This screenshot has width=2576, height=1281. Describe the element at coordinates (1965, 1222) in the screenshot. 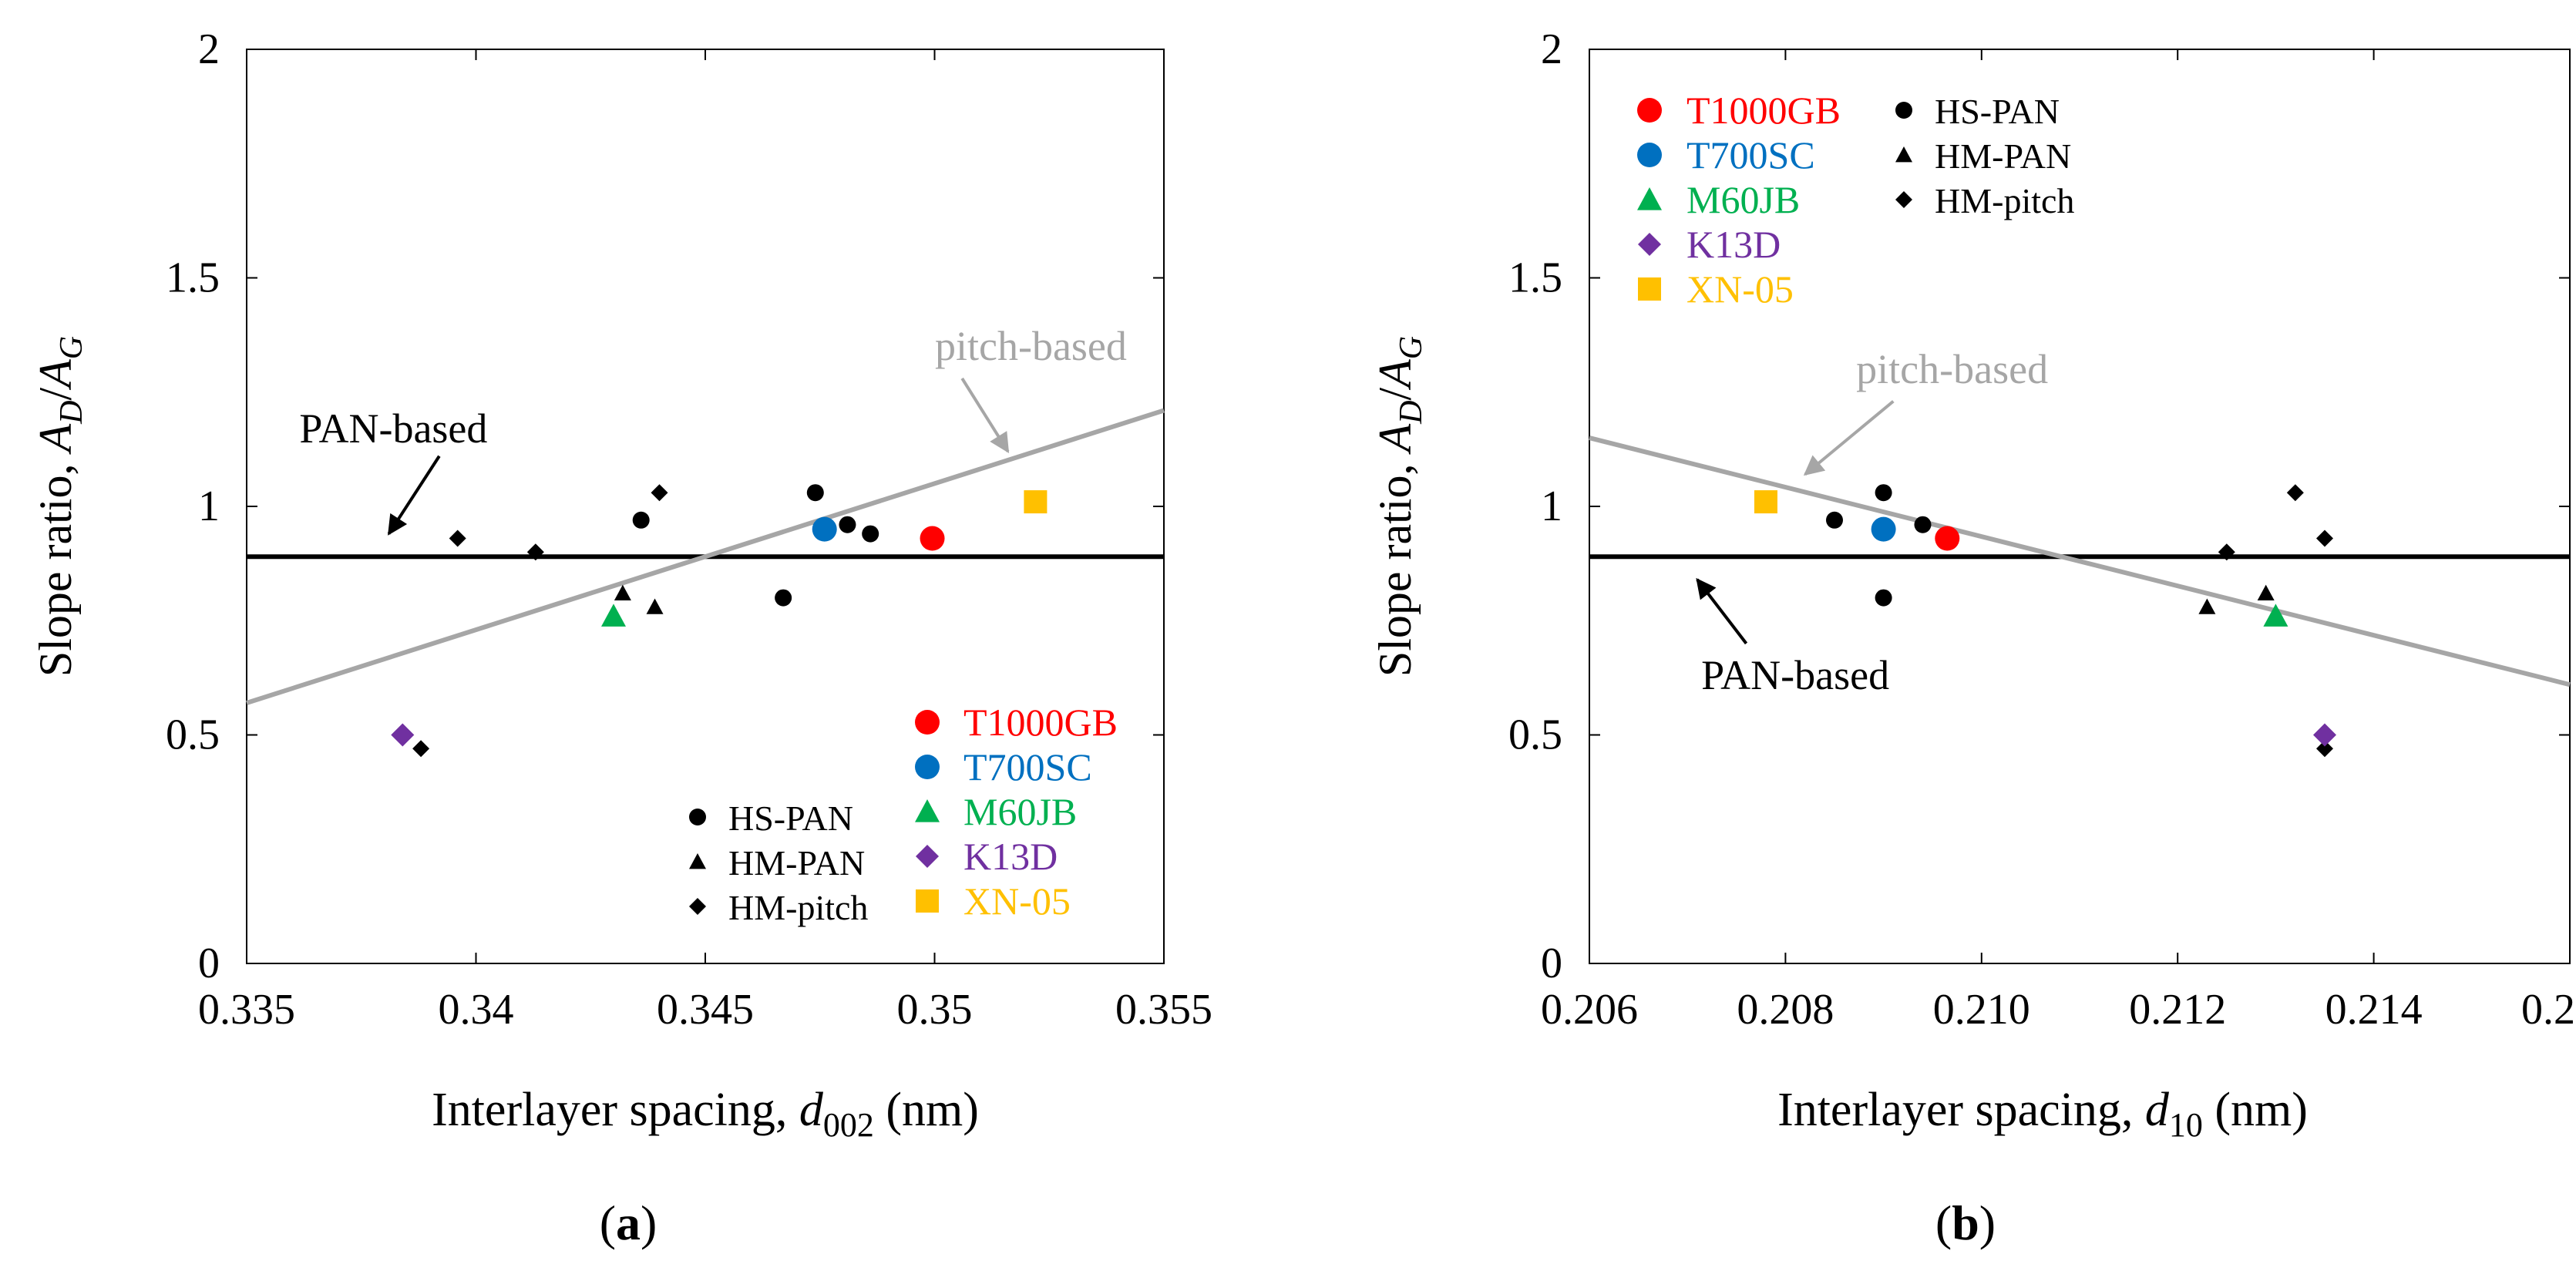

I see `panel-caption: (b)` at that location.